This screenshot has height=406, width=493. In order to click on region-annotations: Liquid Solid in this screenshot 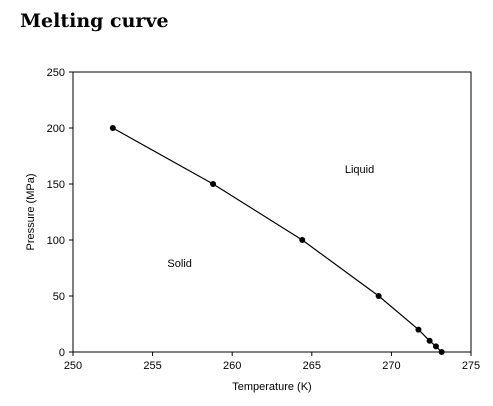, I will do `click(270, 217)`.